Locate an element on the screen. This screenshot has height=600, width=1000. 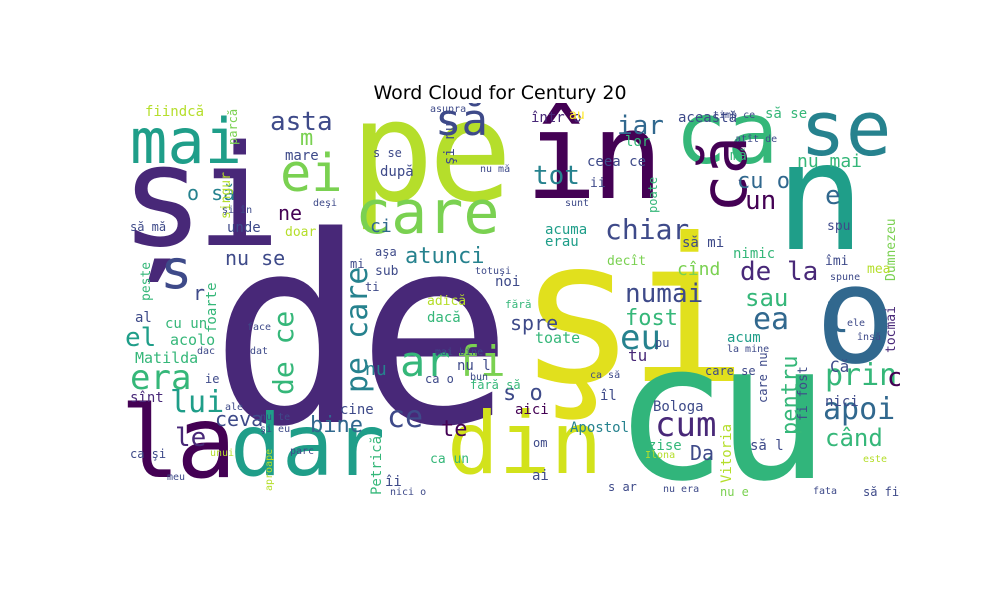
word-nimic: nimic is located at coordinates (754, 254).